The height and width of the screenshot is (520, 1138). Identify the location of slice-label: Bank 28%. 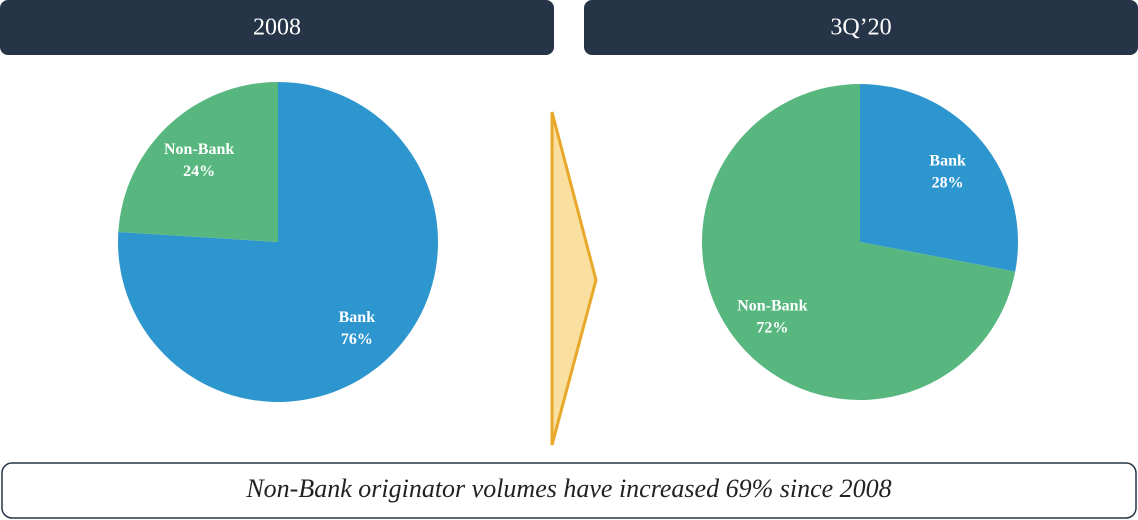
(947, 171).